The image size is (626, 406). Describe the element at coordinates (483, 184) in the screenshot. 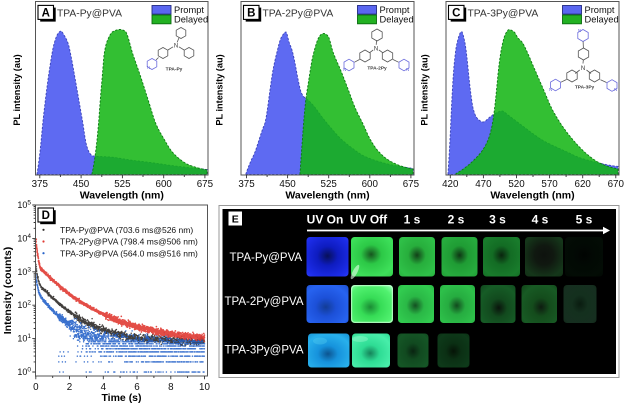

I see `svg-text: 470` at that location.